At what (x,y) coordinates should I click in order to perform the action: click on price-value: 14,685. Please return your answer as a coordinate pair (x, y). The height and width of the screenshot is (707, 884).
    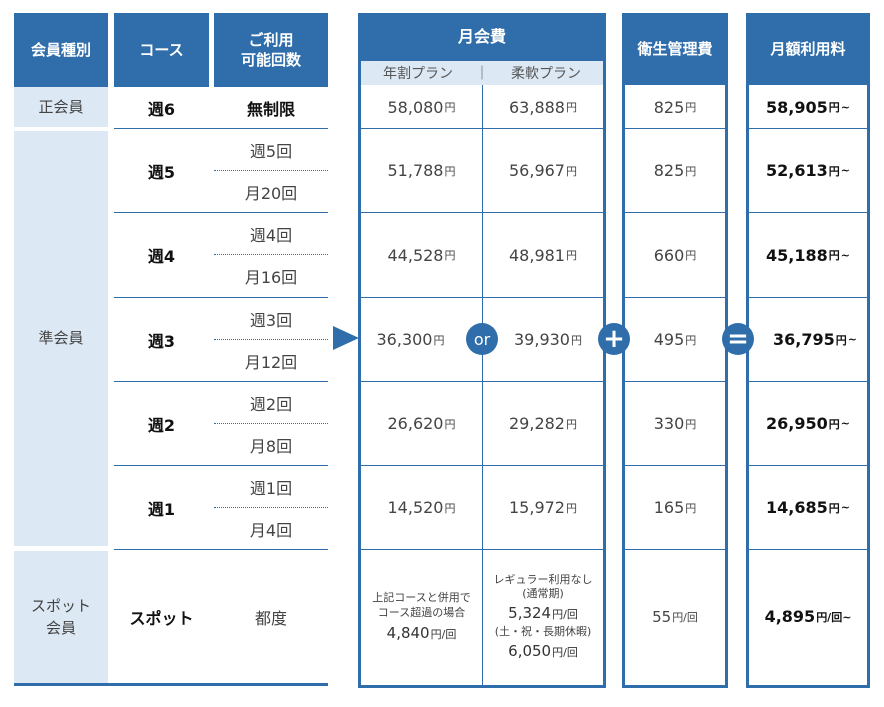
    Looking at the image, I should click on (797, 507).